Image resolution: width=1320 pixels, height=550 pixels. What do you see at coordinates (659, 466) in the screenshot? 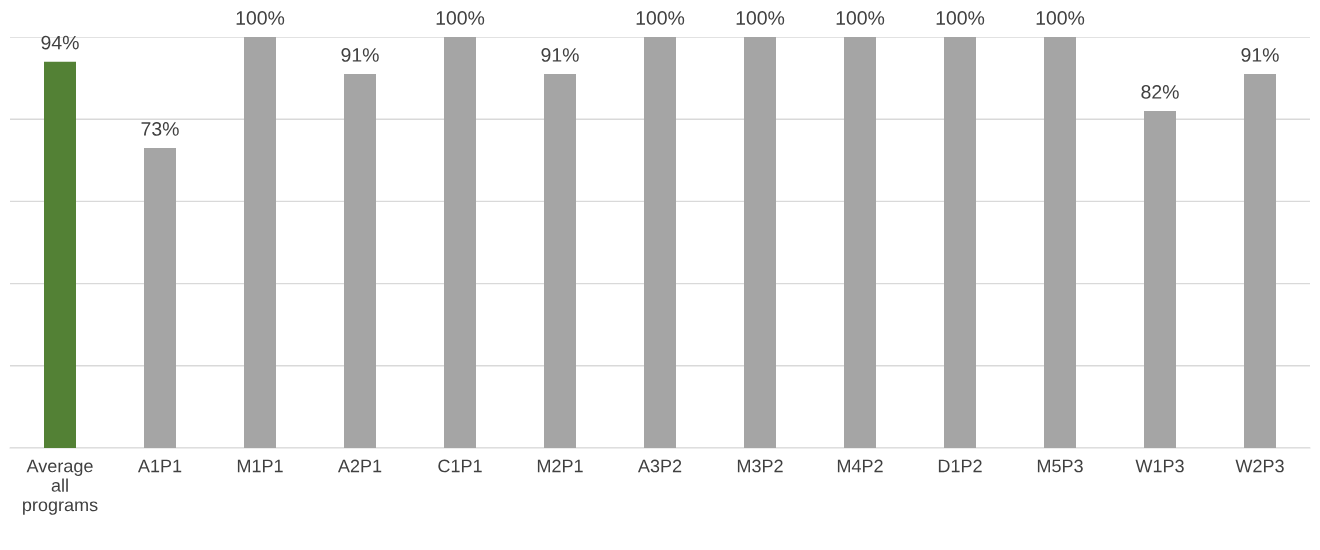
I see `x-tick-label: A3P2` at bounding box center [659, 466].